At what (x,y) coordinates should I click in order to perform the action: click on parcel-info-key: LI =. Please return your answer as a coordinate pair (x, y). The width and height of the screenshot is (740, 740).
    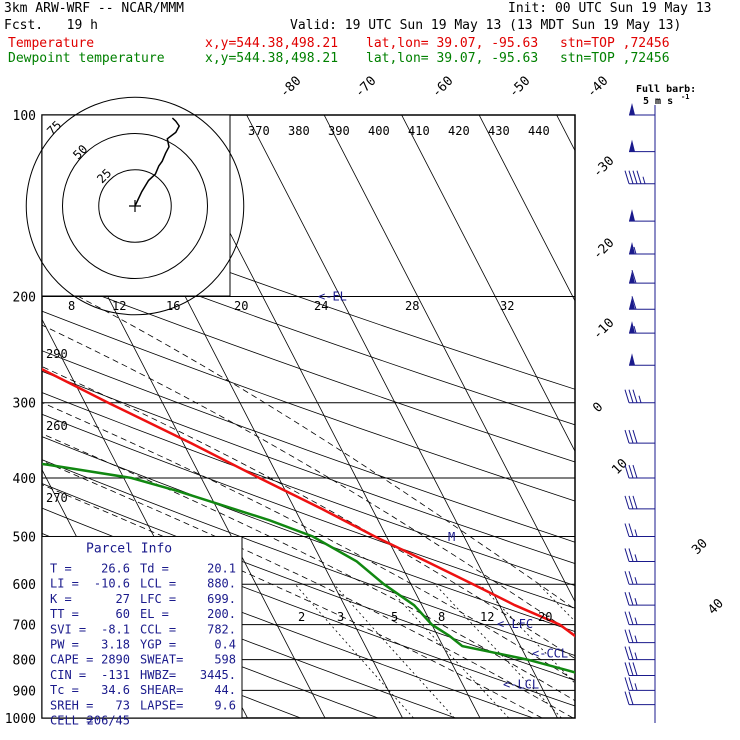
    Looking at the image, I should click on (64, 584).